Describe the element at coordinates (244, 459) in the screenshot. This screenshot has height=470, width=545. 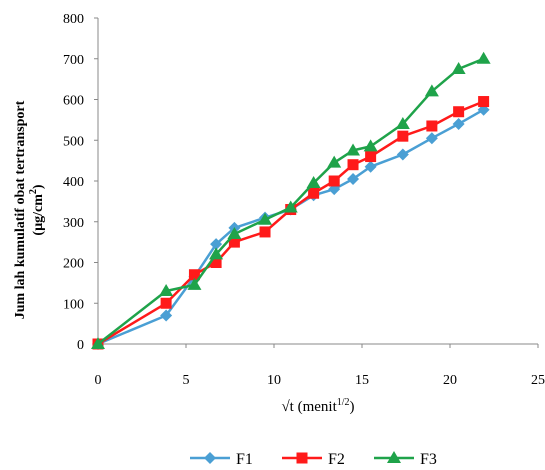
I see `legend-label: F1` at that location.